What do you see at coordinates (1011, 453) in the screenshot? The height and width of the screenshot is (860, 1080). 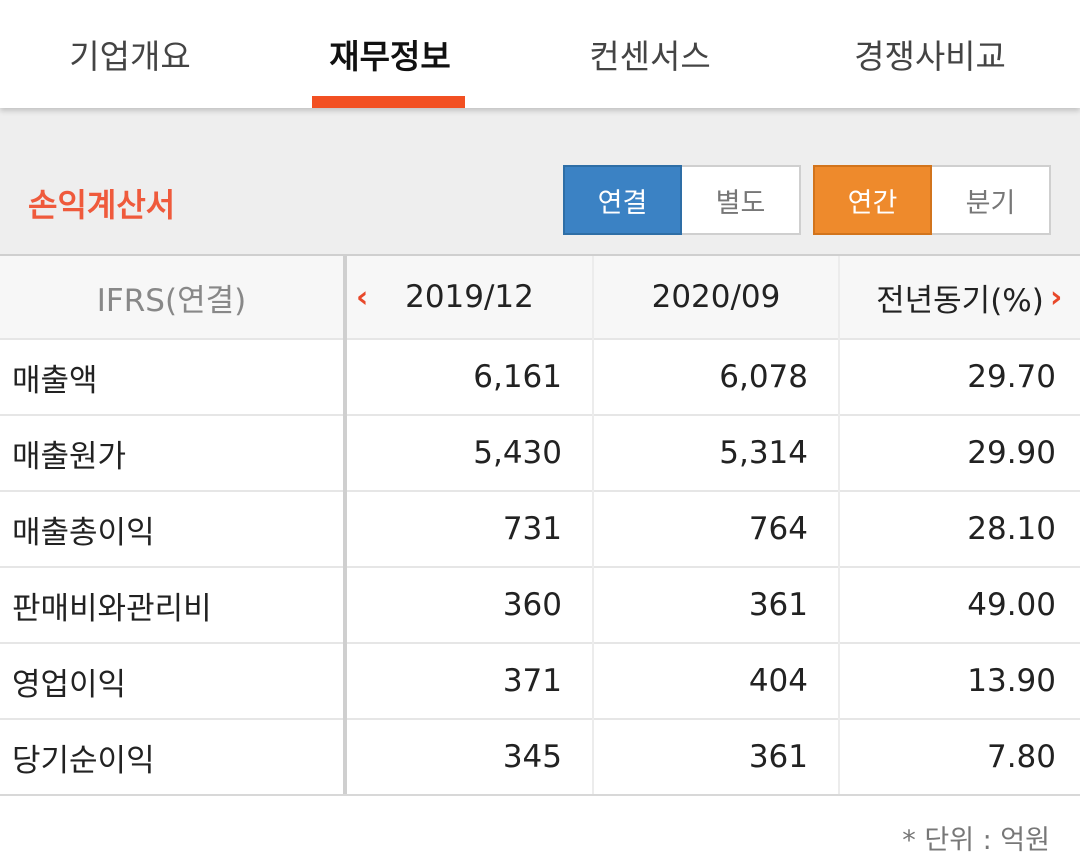 I see `table-cell: 29.90` at bounding box center [1011, 453].